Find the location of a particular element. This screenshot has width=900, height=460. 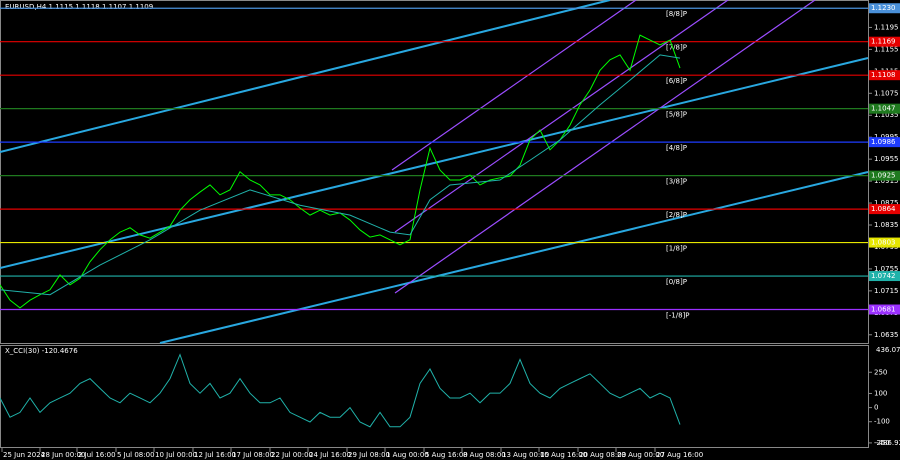

x-tick-label: 10 Jul 00:00 is located at coordinates (176, 455).